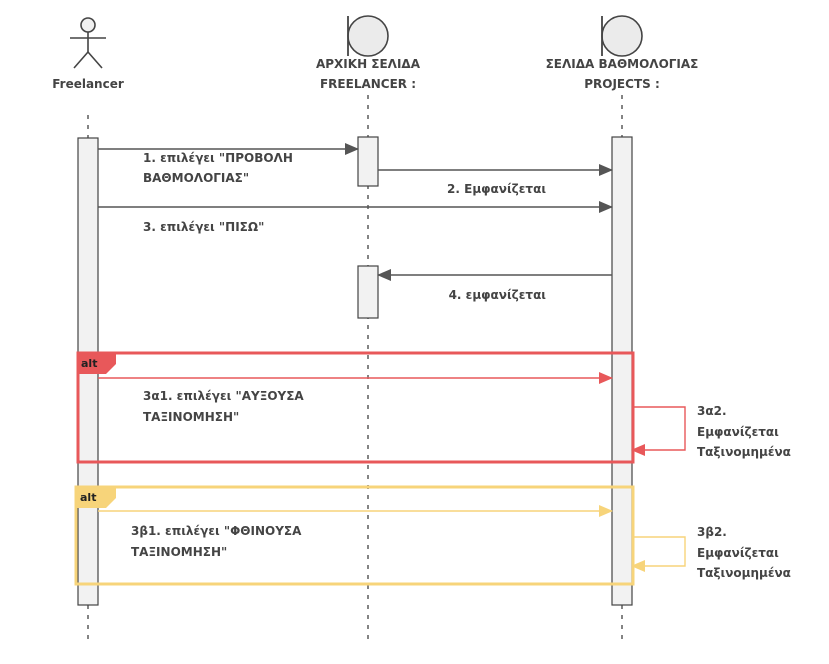 Image resolution: width=829 pixels, height=664 pixels. I want to click on participant-freelancer-label: Freelancer, so click(88, 84).